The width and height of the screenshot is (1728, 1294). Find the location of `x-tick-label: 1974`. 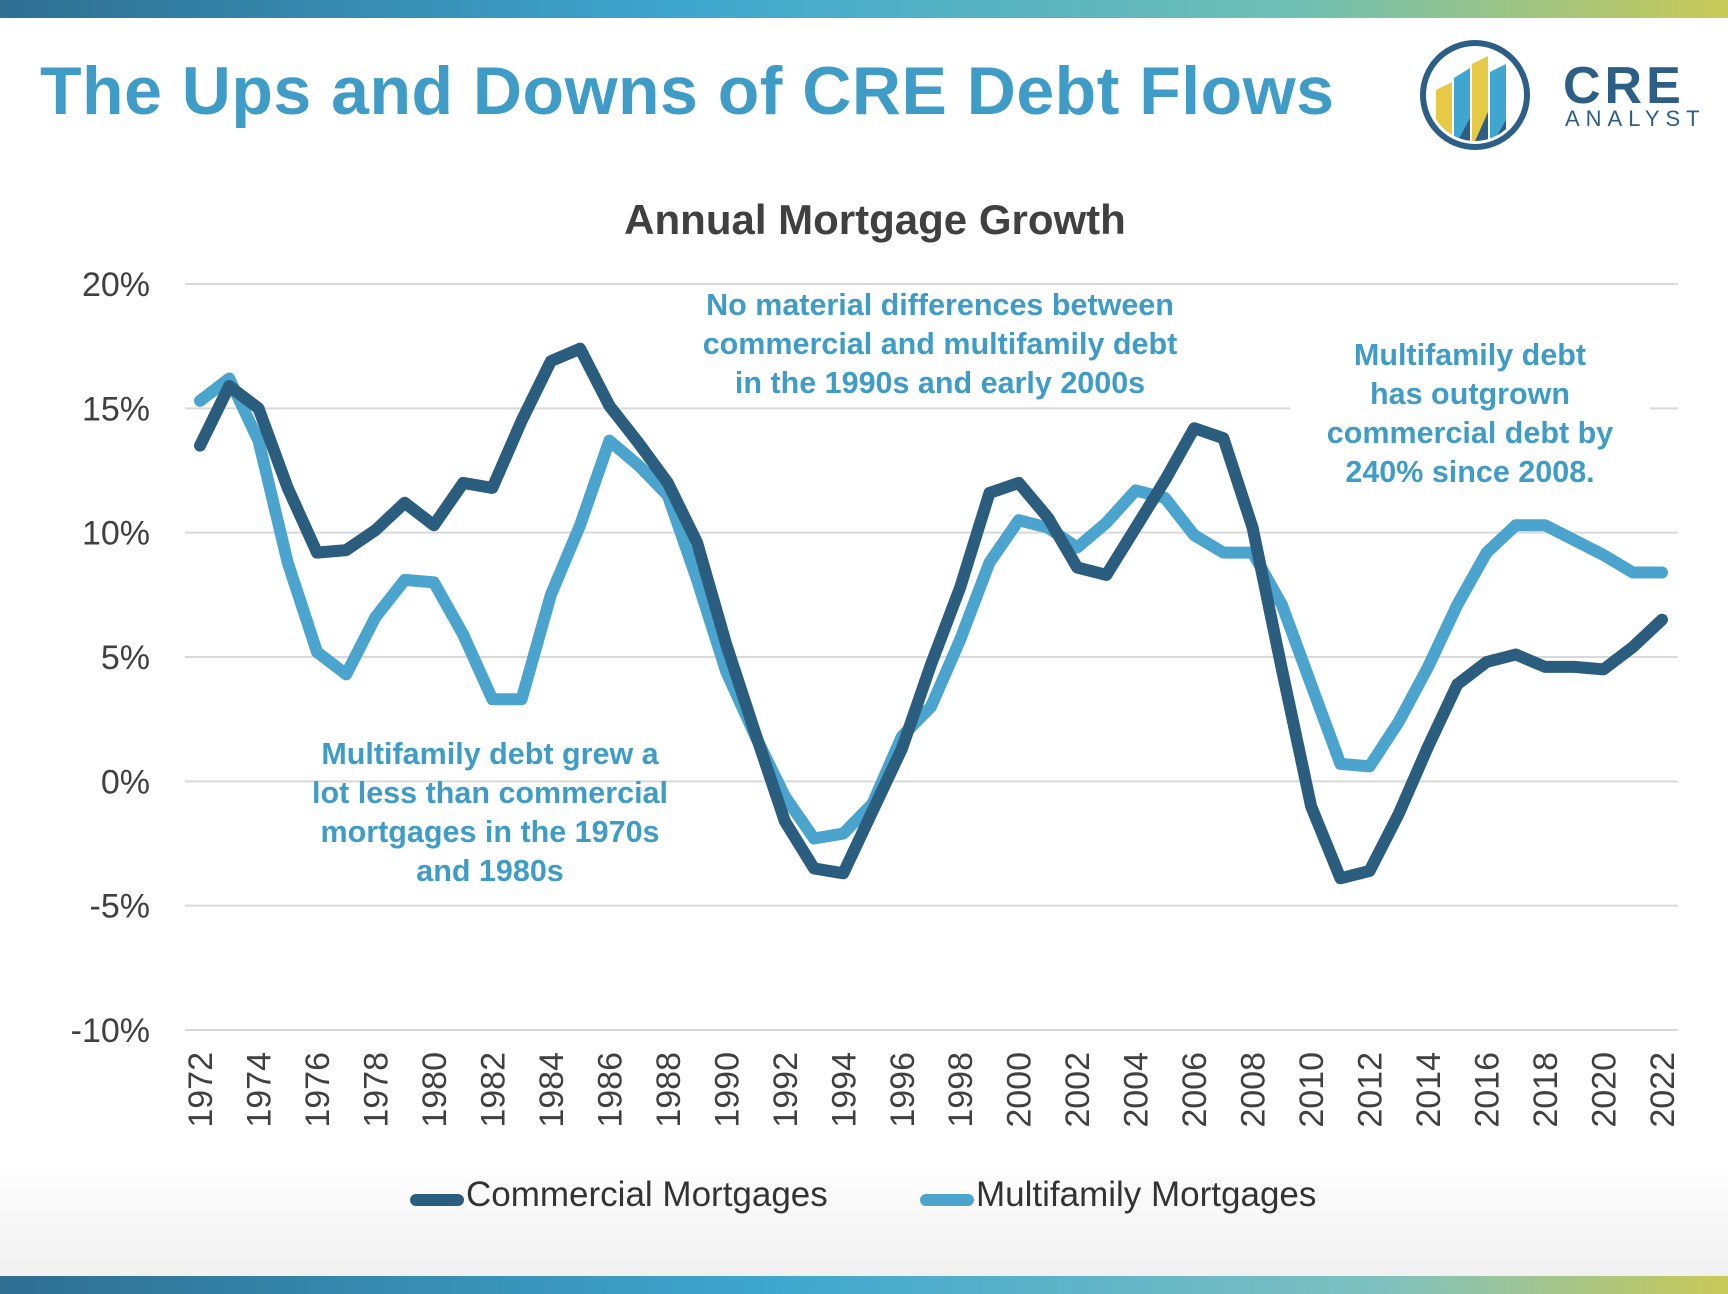

x-tick-label: 1974 is located at coordinates (259, 1090).